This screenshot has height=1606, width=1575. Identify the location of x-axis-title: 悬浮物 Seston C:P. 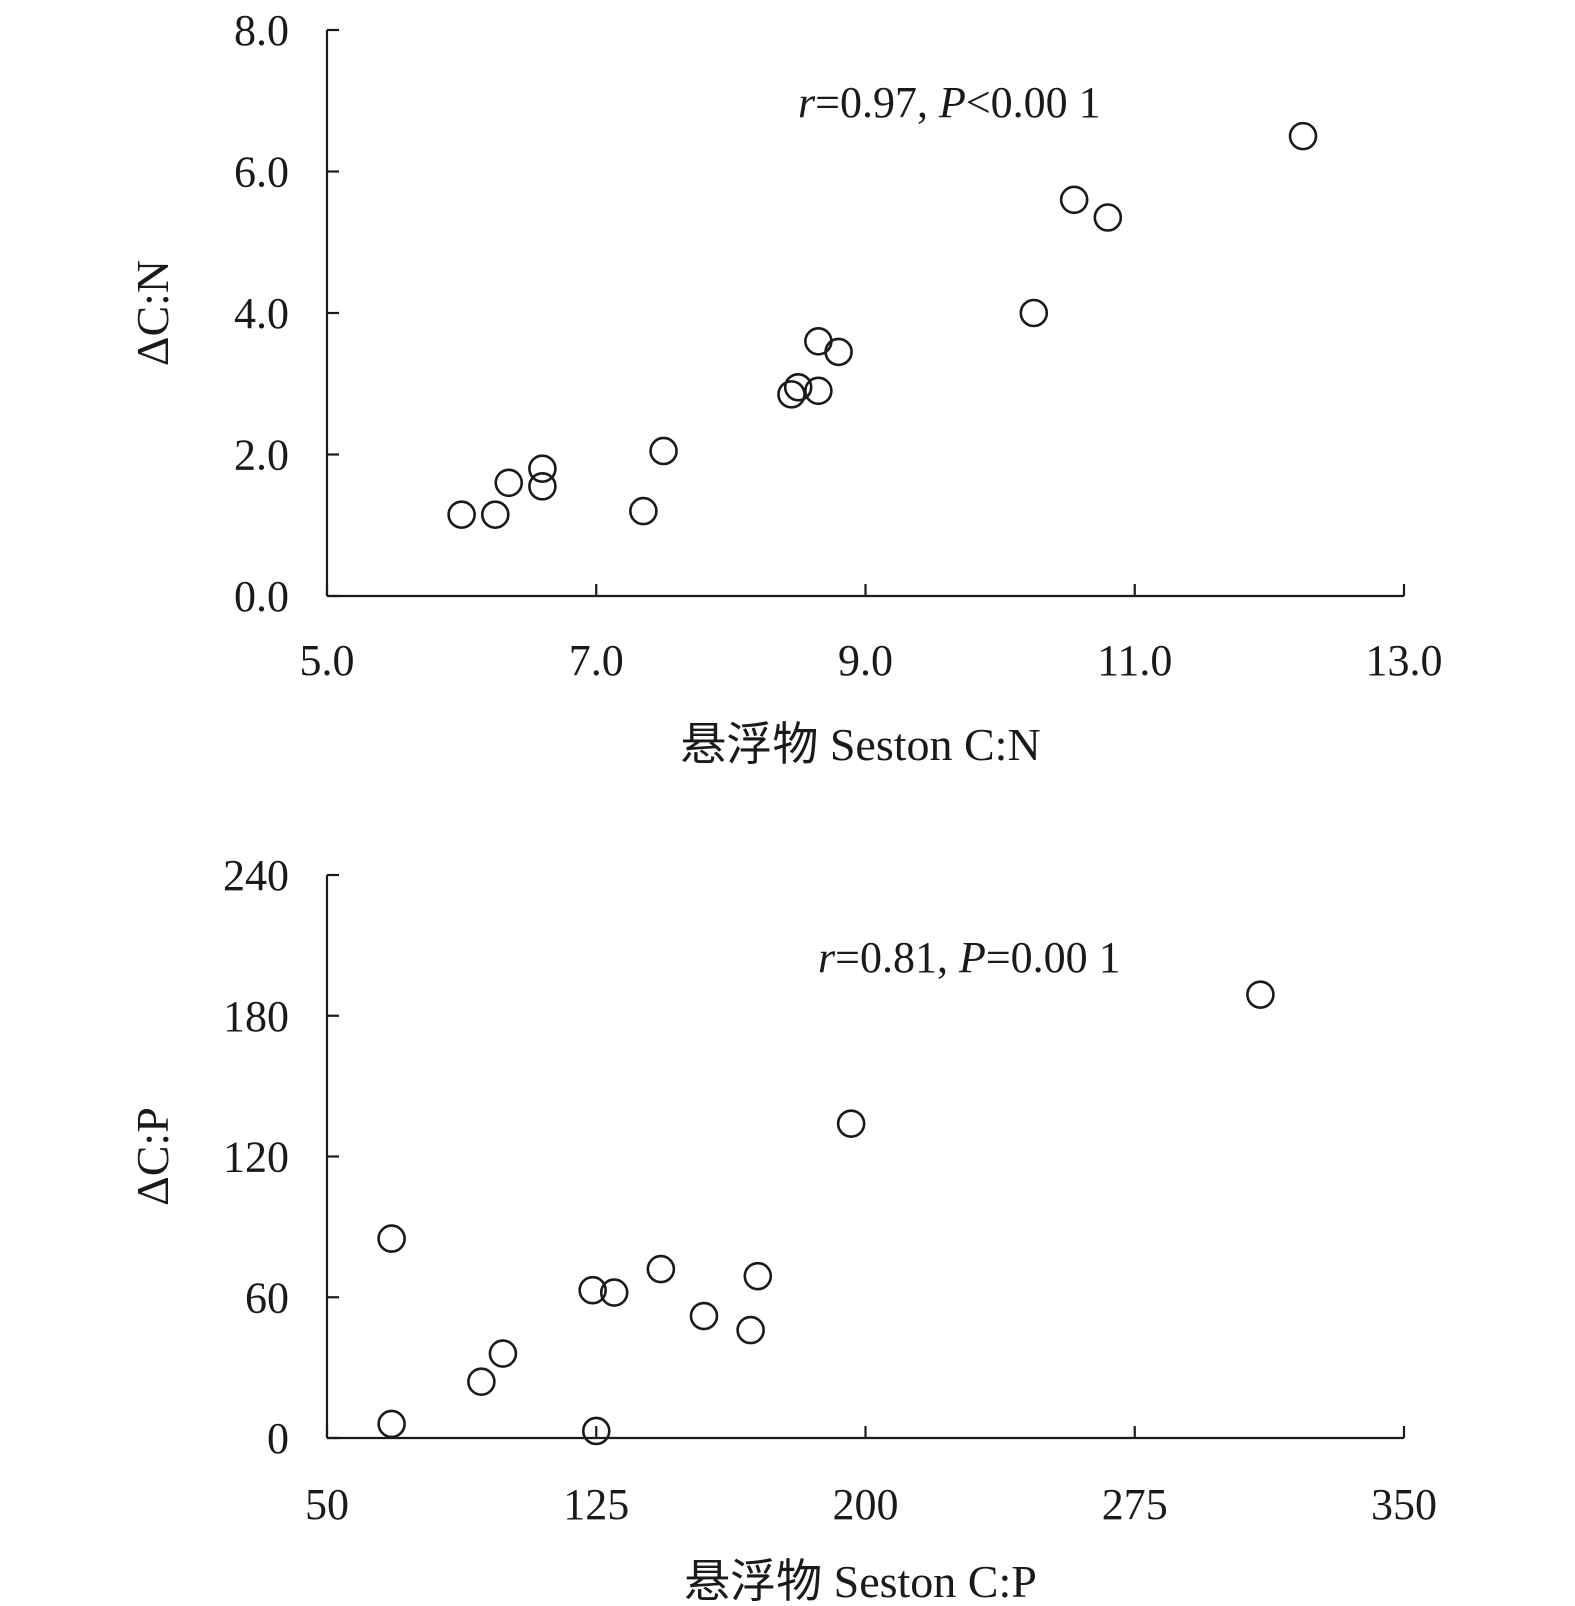
(860, 1581).